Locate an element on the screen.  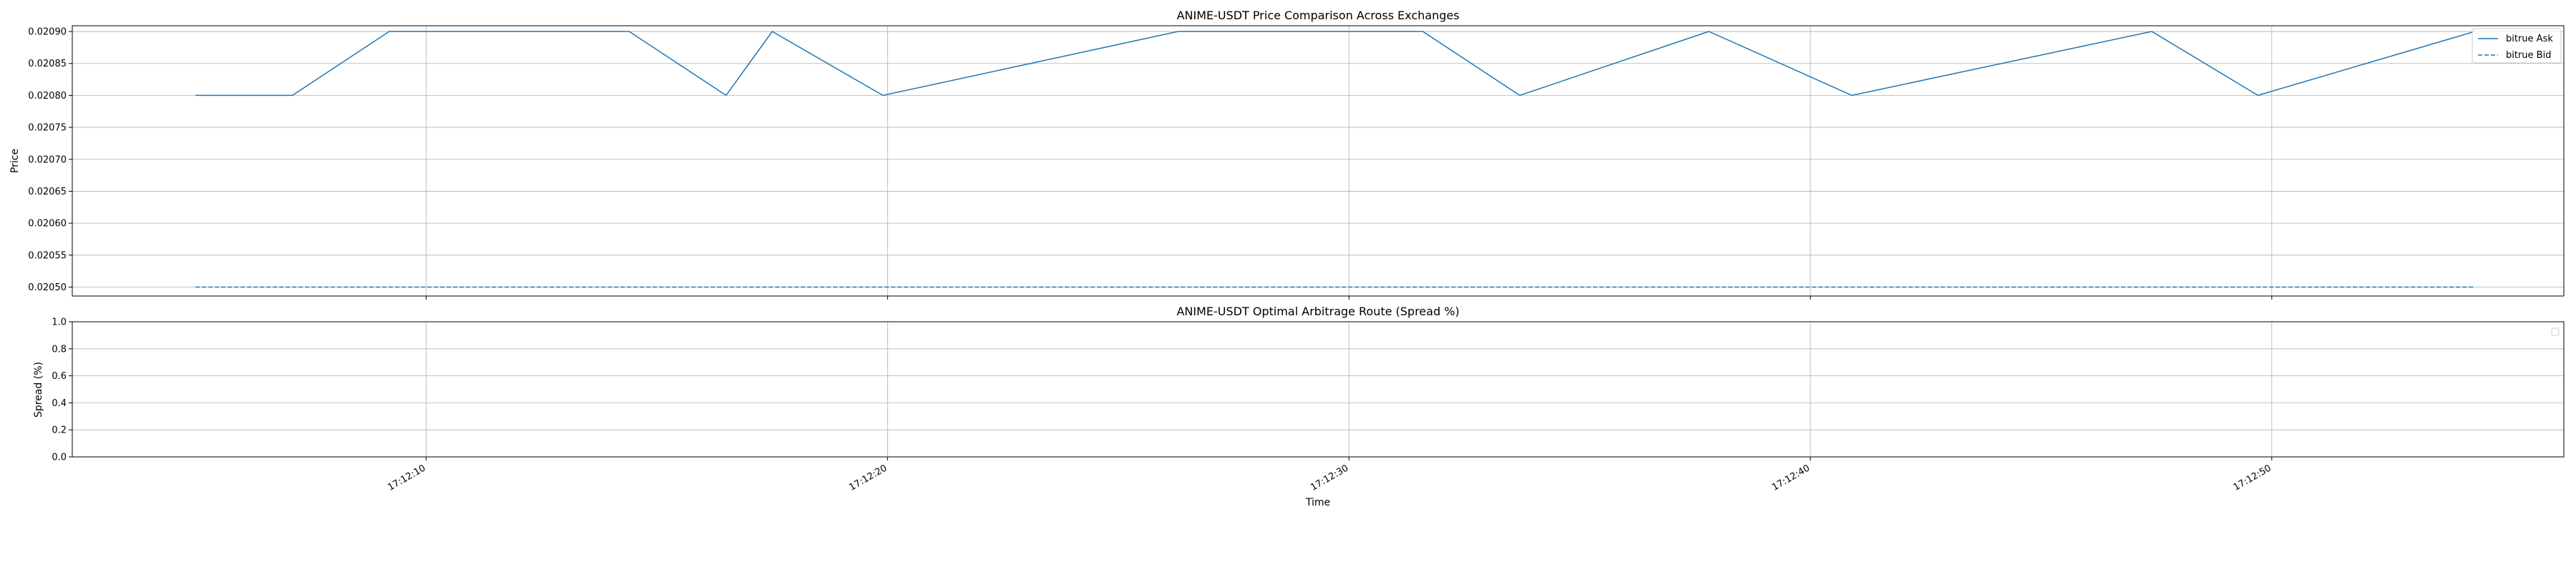
price-y-tick-label: 0.02065 is located at coordinates (48, 192).